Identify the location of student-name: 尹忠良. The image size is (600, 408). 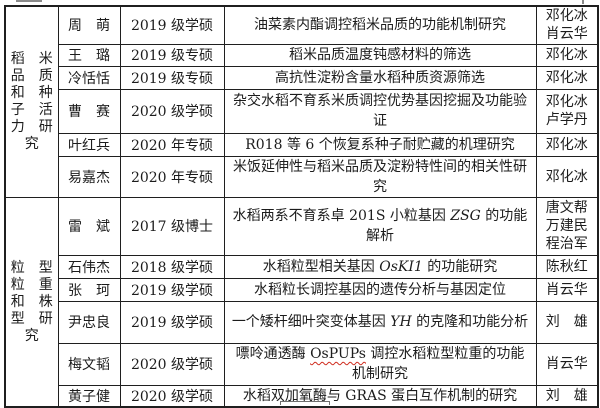
(89, 322).